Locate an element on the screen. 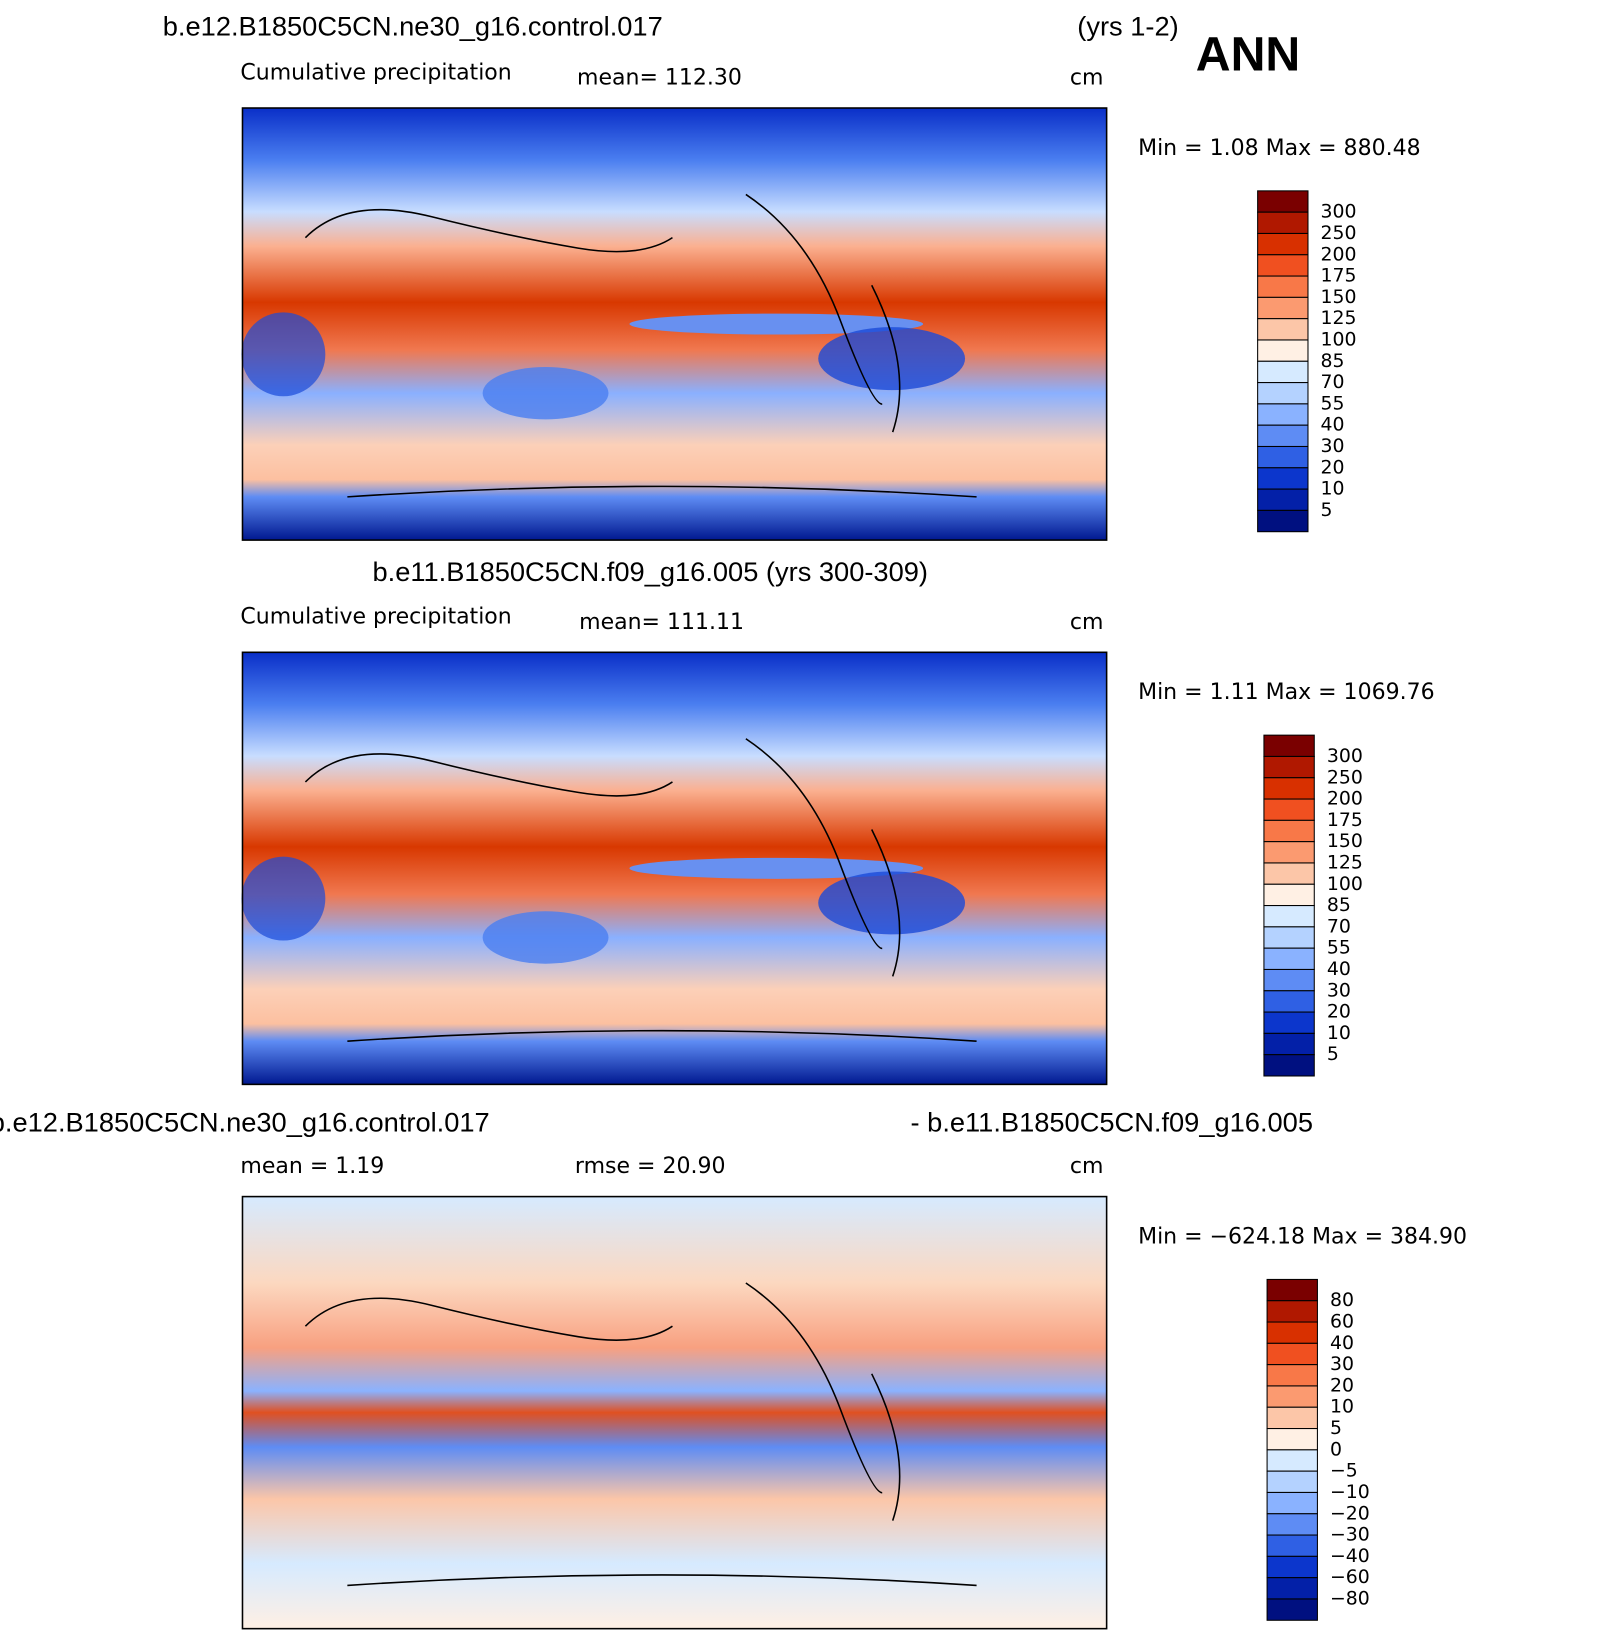 The height and width of the screenshot is (1636, 1605). subtitle: Cumulative precipitation is located at coordinates (375, 72).